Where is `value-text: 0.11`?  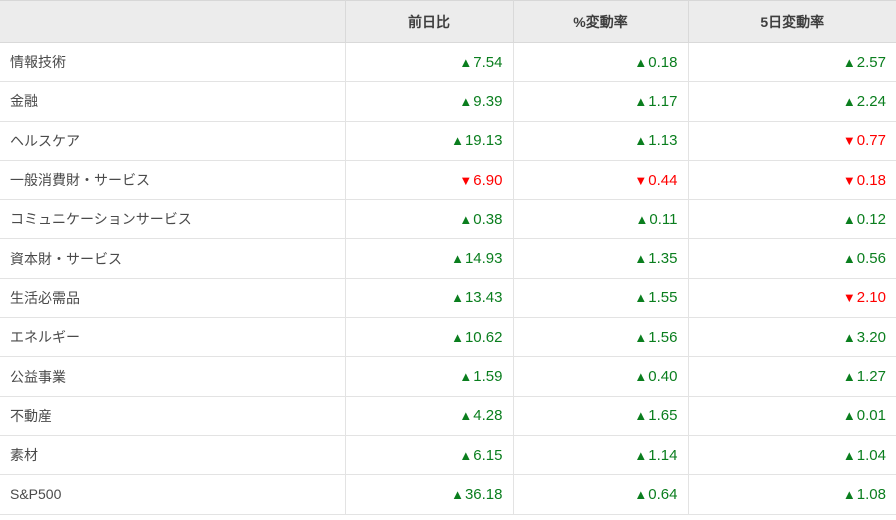 value-text: 0.11 is located at coordinates (663, 219).